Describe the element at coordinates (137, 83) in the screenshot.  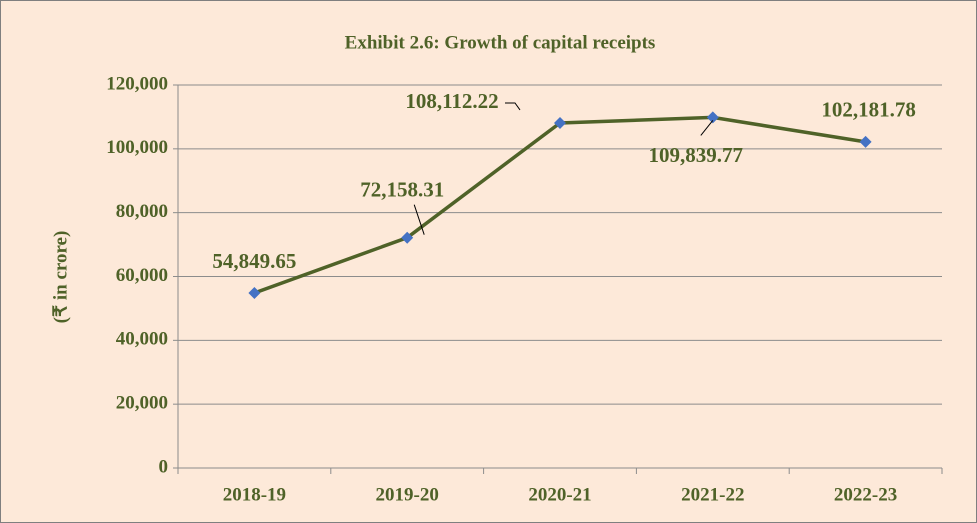
I see `y-tick-label: 120,000` at that location.